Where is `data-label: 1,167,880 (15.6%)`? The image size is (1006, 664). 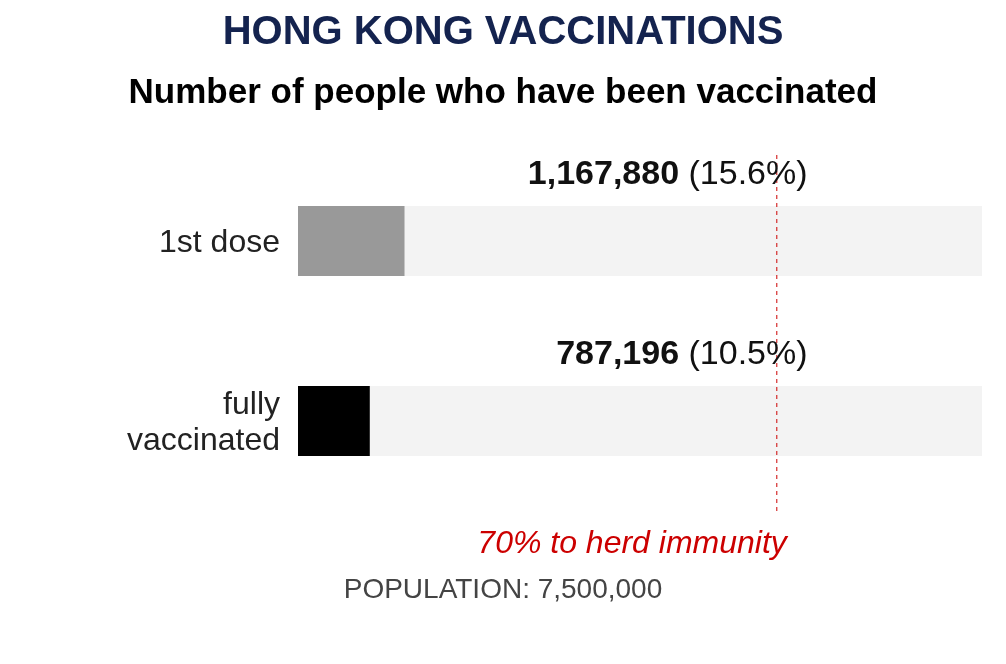 data-label: 1,167,880 (15.6%) is located at coordinates (667, 172).